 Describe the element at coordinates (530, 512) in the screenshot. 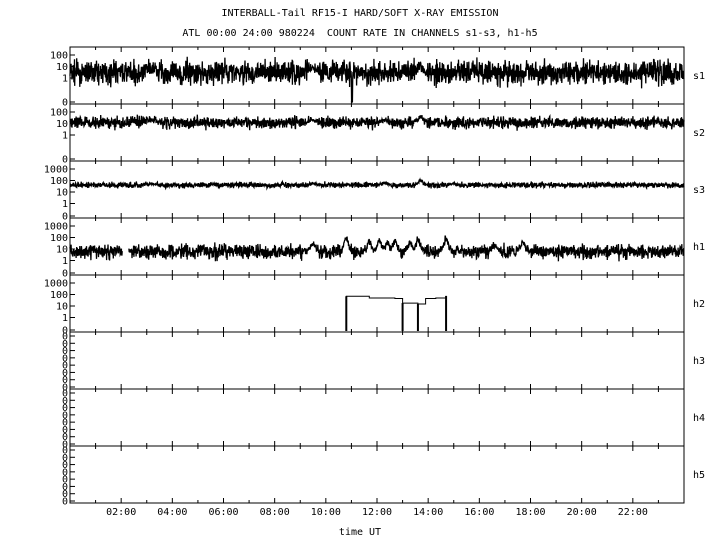

I see `x-tick-label: 18:00` at that location.